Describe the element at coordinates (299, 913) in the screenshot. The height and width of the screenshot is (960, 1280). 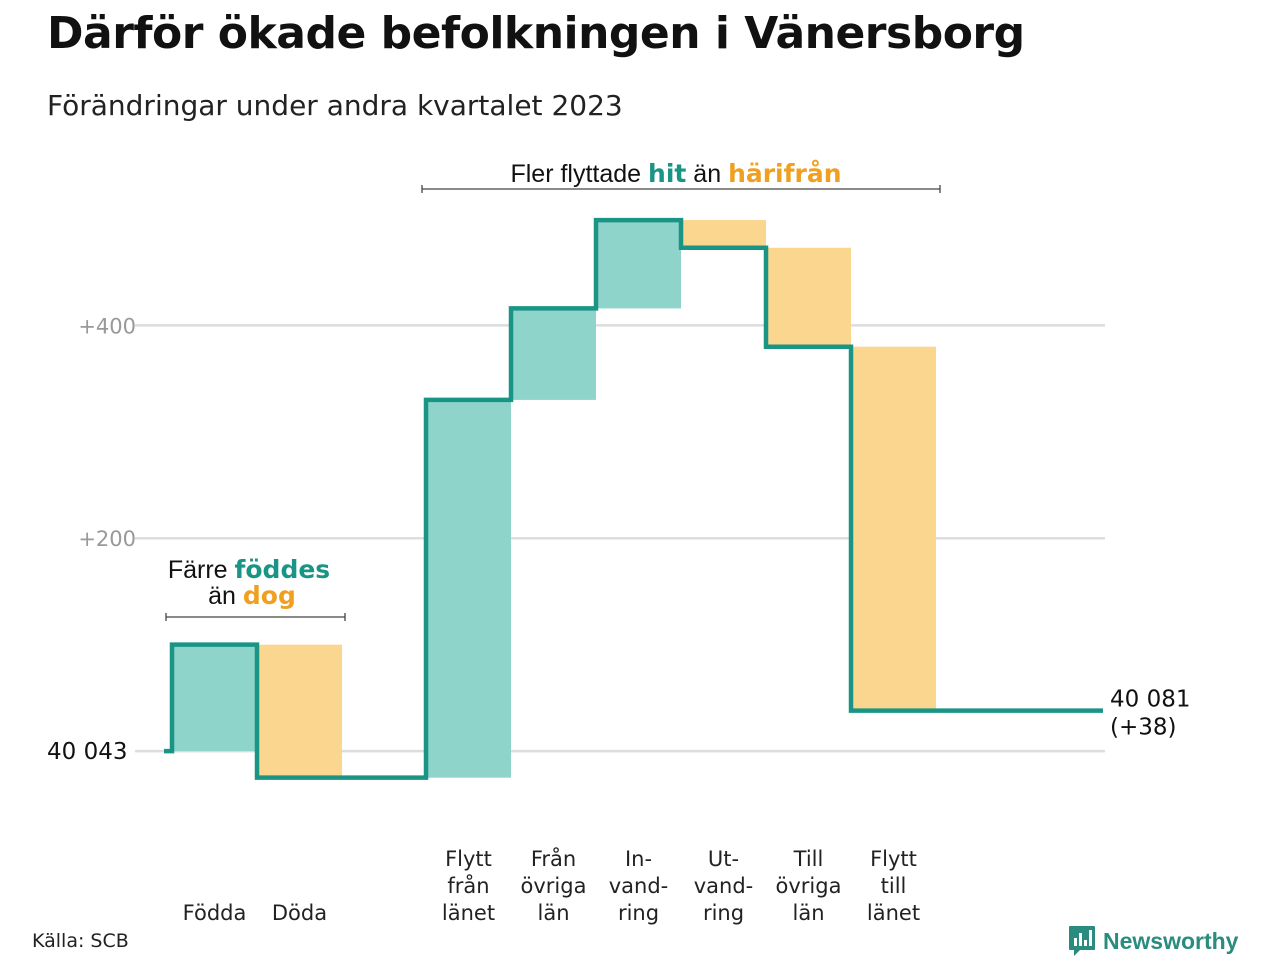
I see `x-category-label: Döda` at that location.